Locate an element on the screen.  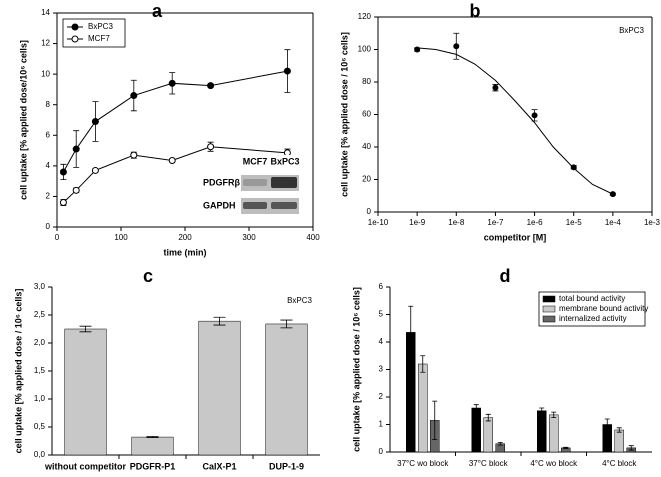
x-tick-label: 4°C block is located at coordinates (619, 463).